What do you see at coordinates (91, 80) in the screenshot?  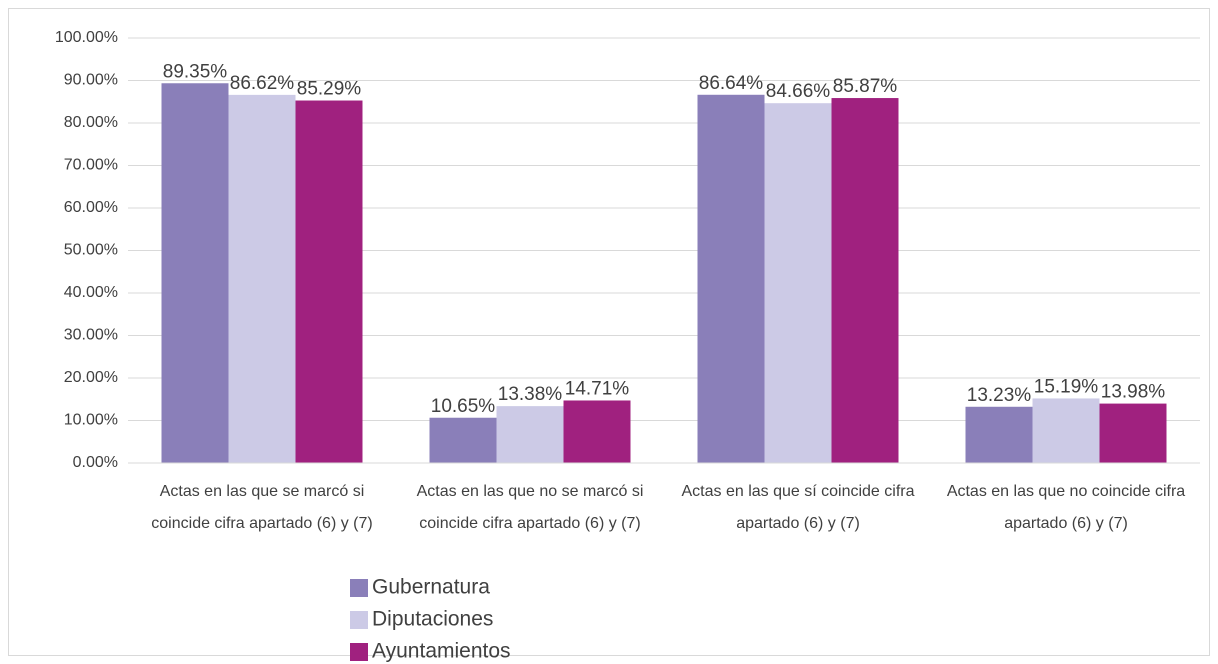 I see `y-tick-label: 90.00%` at bounding box center [91, 80].